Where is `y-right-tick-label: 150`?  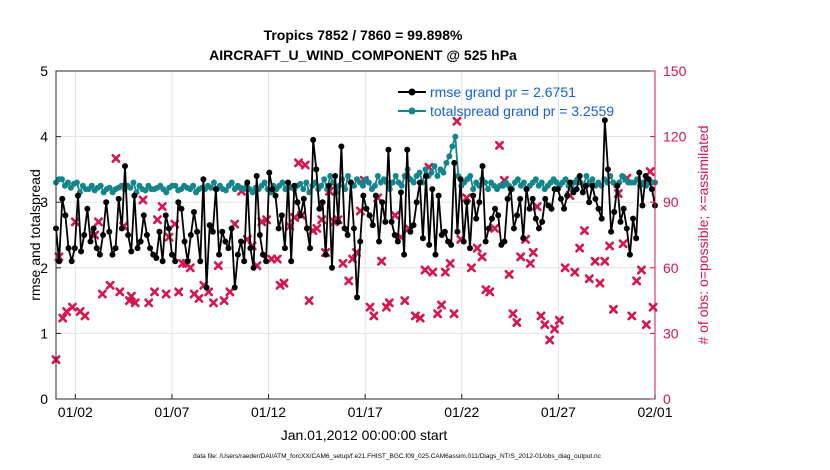
y-right-tick-label: 150 is located at coordinates (675, 71).